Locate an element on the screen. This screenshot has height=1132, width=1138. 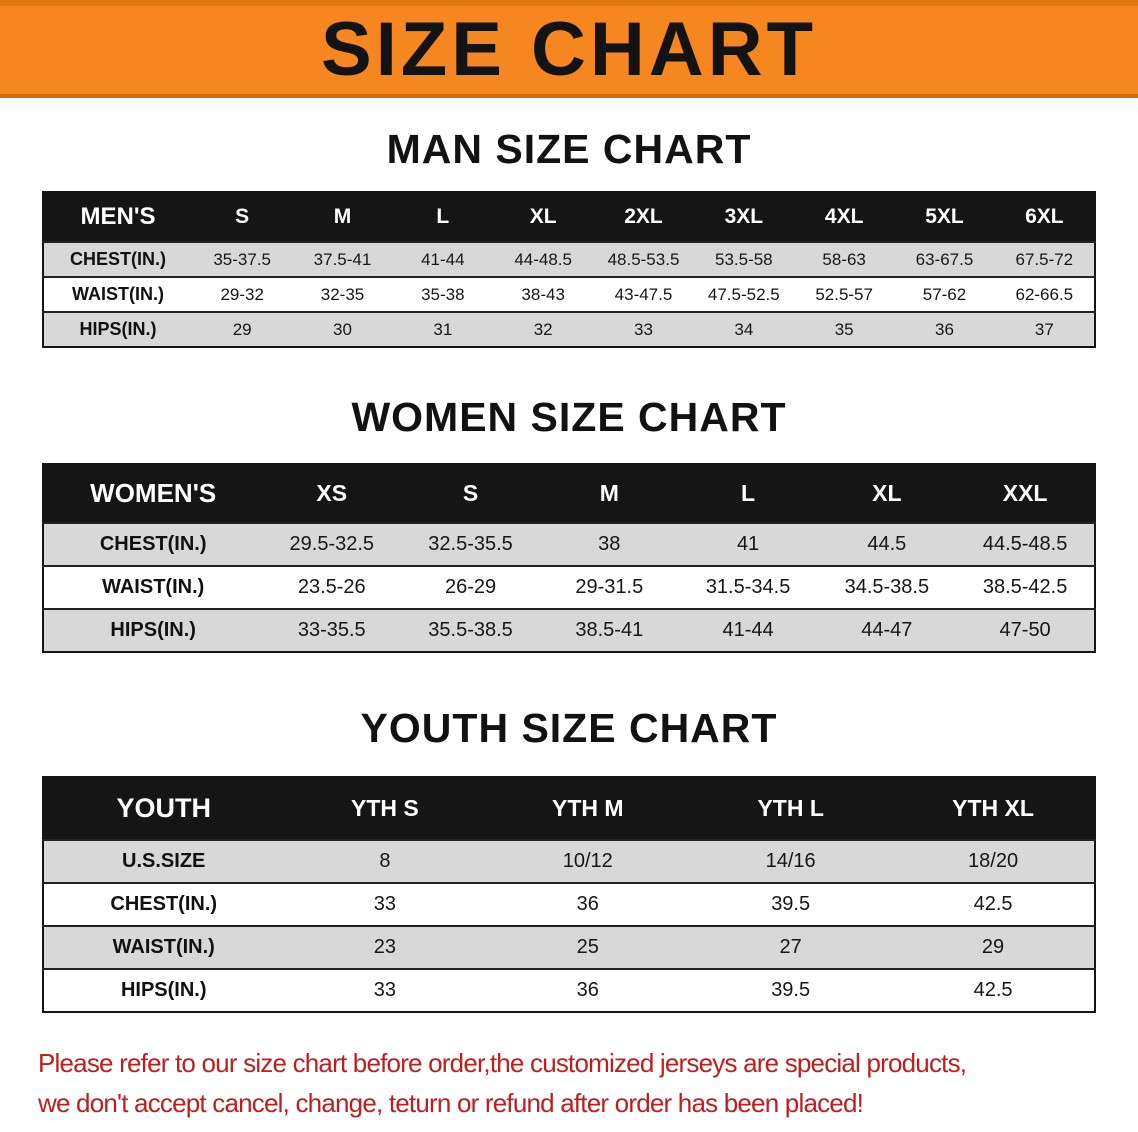
size-value-cell: 30 is located at coordinates (342, 329).